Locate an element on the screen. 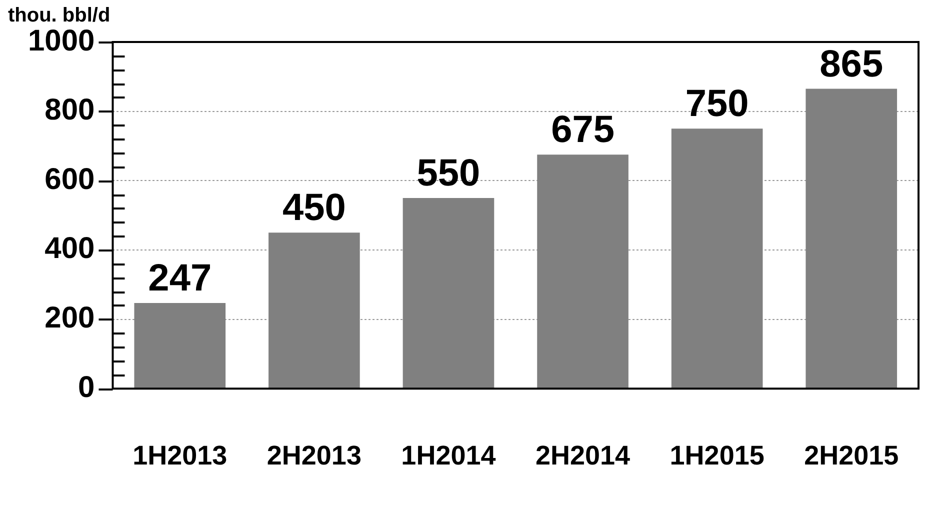 The image size is (943, 521). x-tick-label: 2H2014 is located at coordinates (582, 455).